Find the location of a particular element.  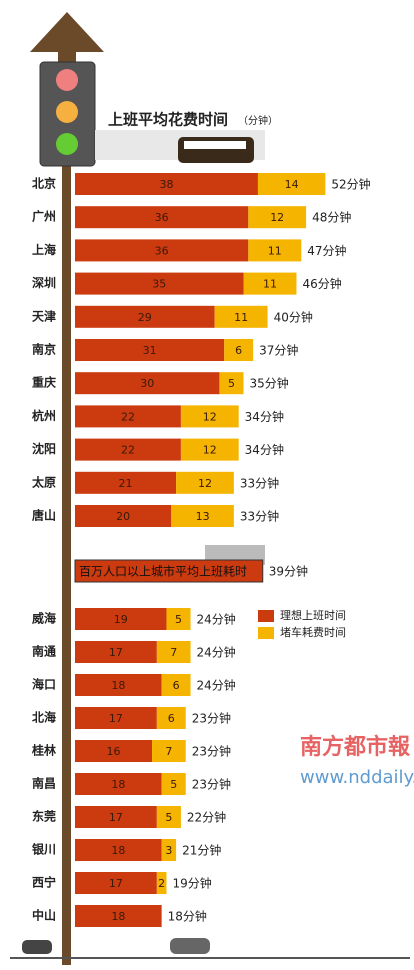

segment-label: 13 is located at coordinates (203, 516).